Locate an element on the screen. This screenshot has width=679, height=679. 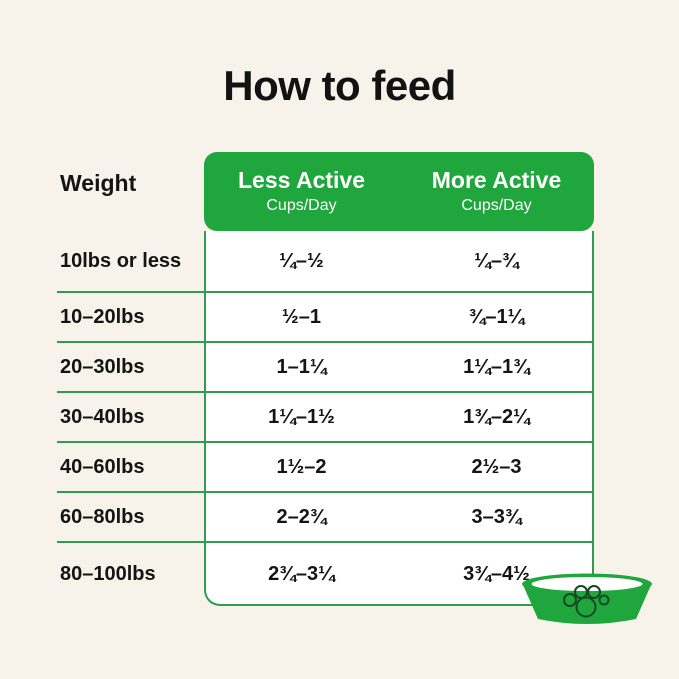
less-active-cell: 1¼–1½ is located at coordinates (301, 416).